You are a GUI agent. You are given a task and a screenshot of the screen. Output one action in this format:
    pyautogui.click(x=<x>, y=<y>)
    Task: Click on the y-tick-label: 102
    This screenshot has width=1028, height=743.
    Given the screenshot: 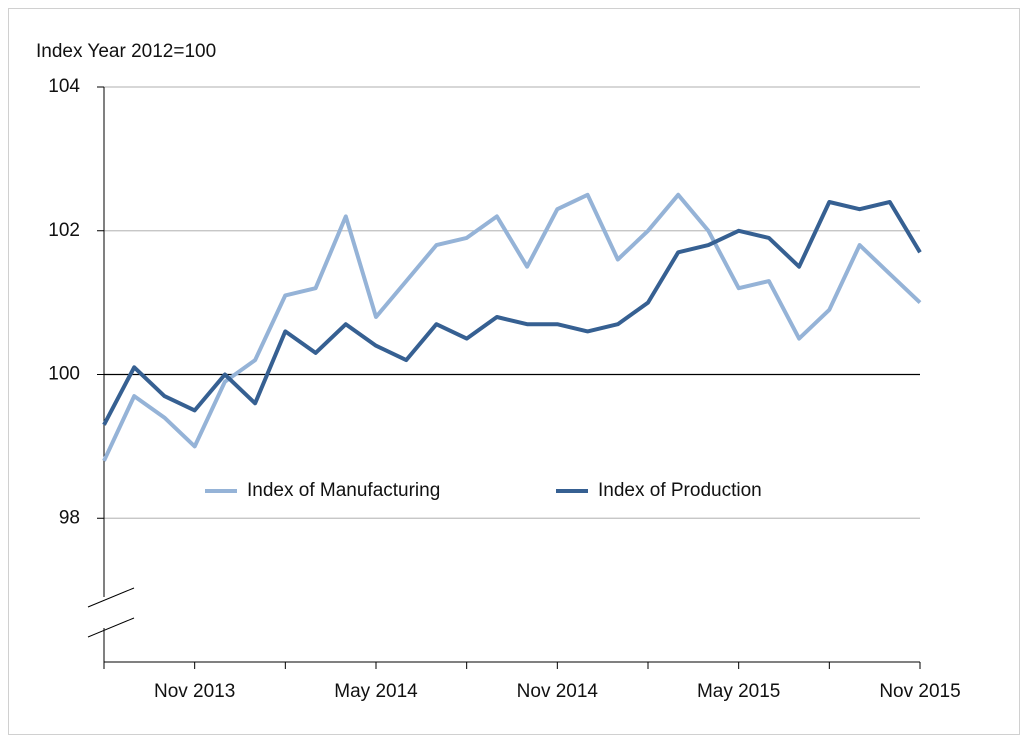 What is the action you would take?
    pyautogui.click(x=64, y=230)
    